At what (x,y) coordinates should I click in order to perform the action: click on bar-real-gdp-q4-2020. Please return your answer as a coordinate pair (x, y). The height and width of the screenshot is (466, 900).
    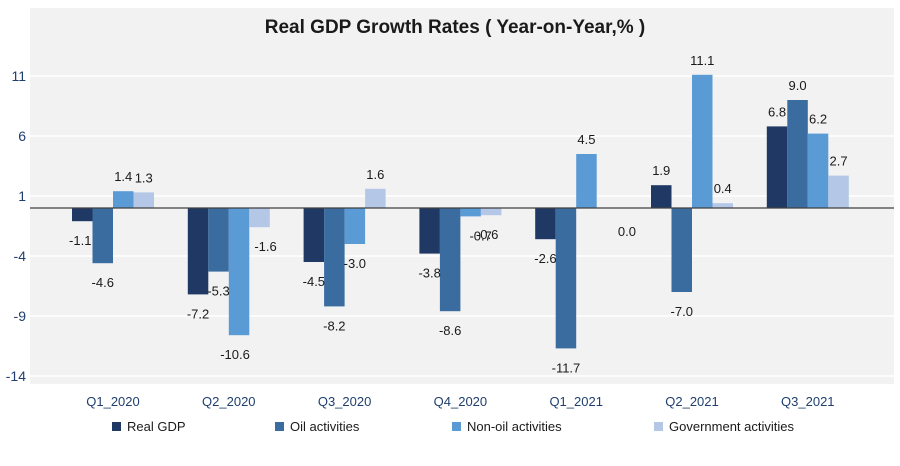
    Looking at the image, I should click on (429, 231).